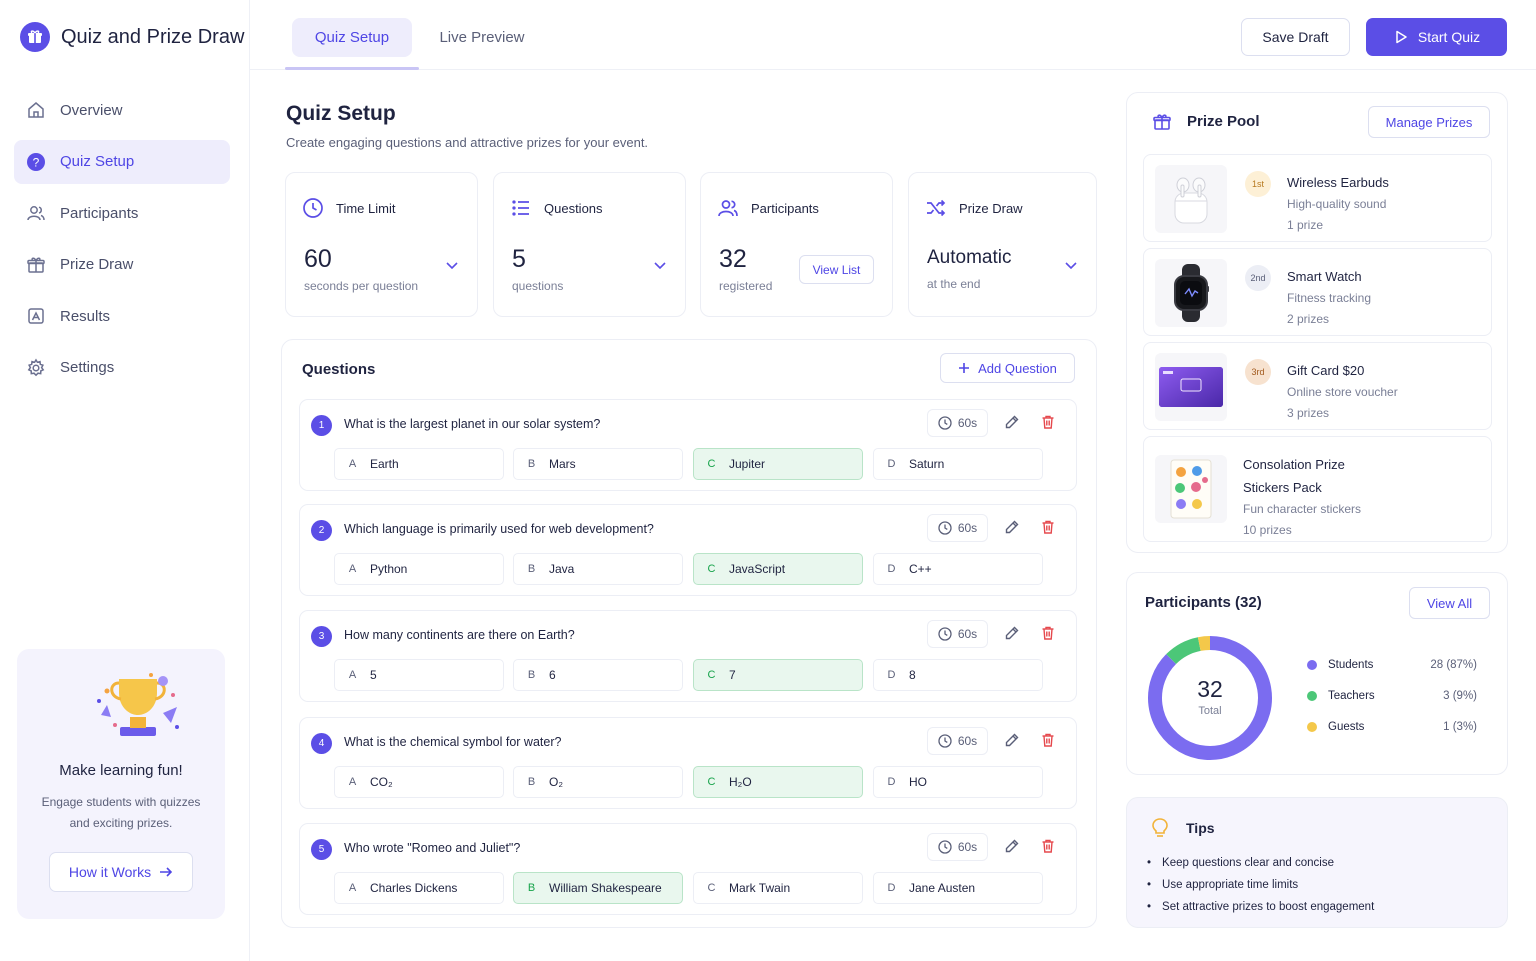 This screenshot has width=1536, height=961. Describe the element at coordinates (1017, 368) in the screenshot. I see `add-question-label: Add Question` at that location.